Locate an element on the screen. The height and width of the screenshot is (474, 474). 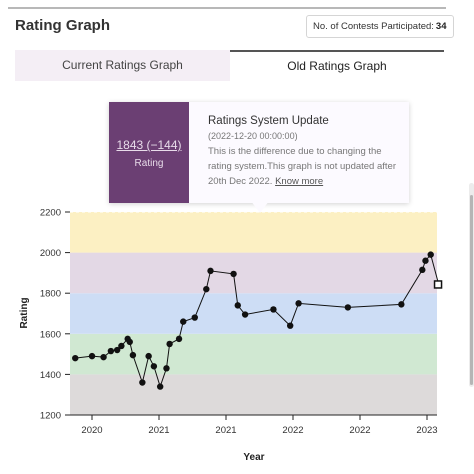
contests-count-badge: No. of Contests Participated: 34 is located at coordinates (380, 26).